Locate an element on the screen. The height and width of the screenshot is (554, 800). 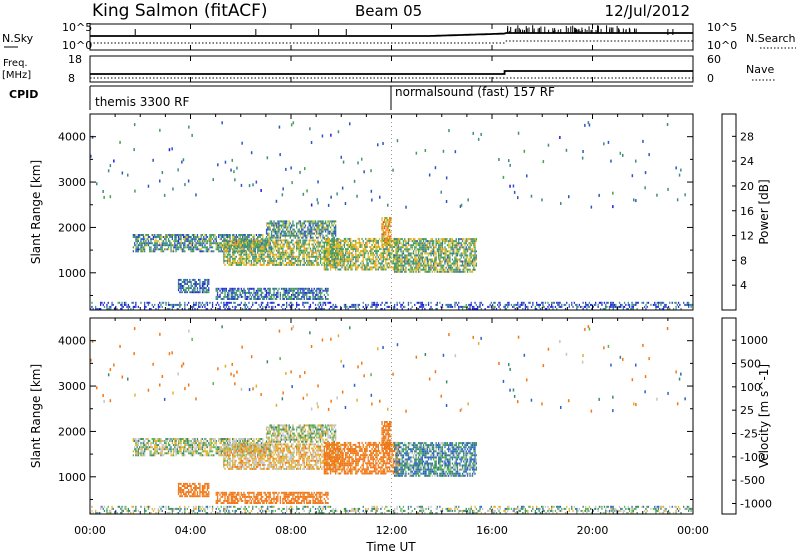
velocity-echo-cell is located at coordinates (136, 443).